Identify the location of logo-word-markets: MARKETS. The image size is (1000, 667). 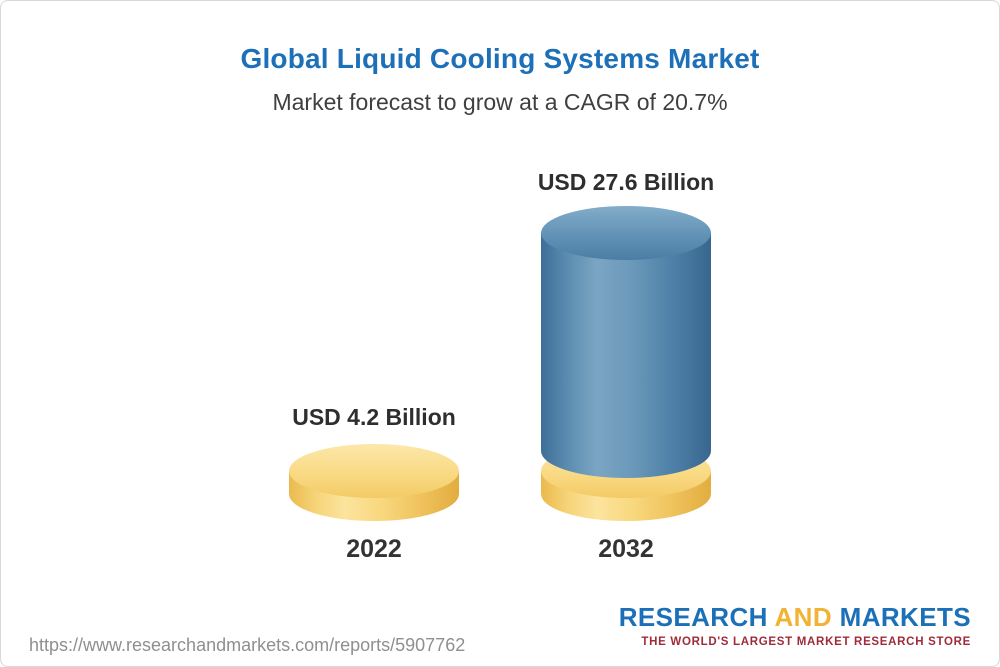
(905, 617).